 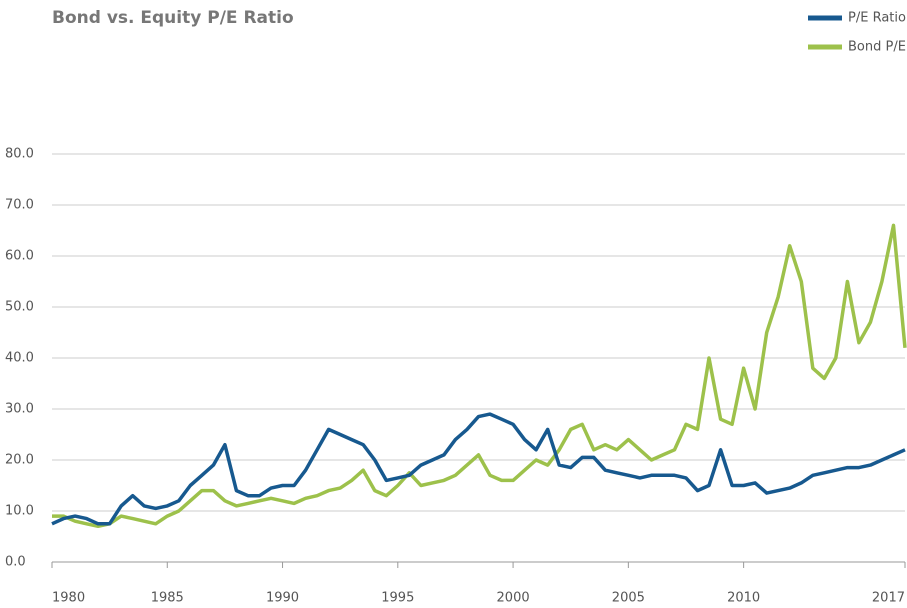 What do you see at coordinates (19, 154) in the screenshot?
I see `y-tick-label: 80.0` at bounding box center [19, 154].